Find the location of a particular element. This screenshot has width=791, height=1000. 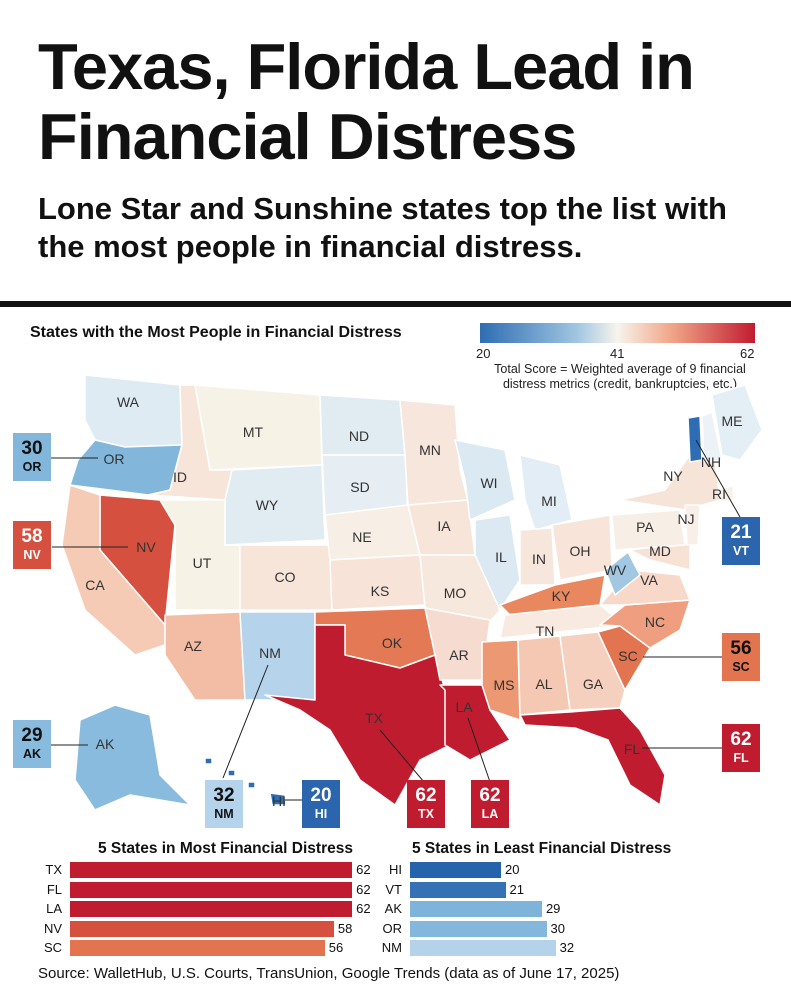

callout-NV-state: NV is located at coordinates (32, 555).